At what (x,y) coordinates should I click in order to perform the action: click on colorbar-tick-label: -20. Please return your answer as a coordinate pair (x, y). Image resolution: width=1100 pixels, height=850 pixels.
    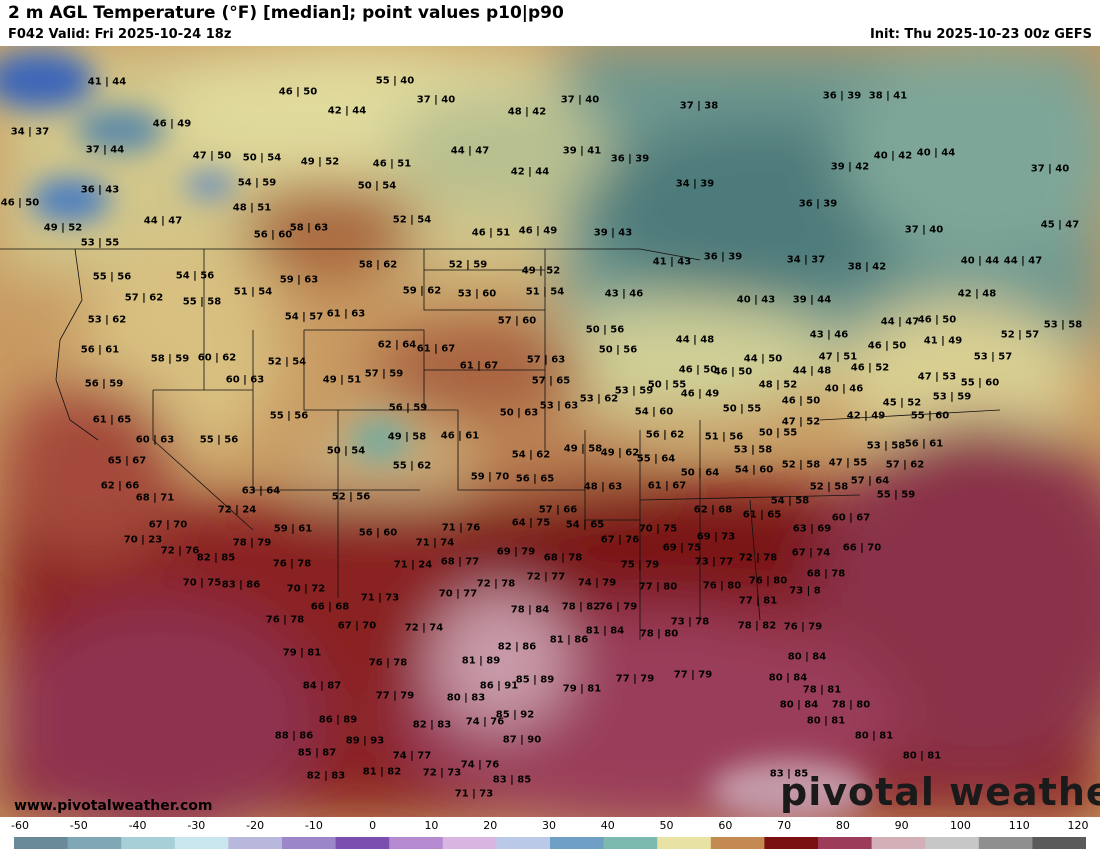
    Looking at the image, I should click on (255, 825).